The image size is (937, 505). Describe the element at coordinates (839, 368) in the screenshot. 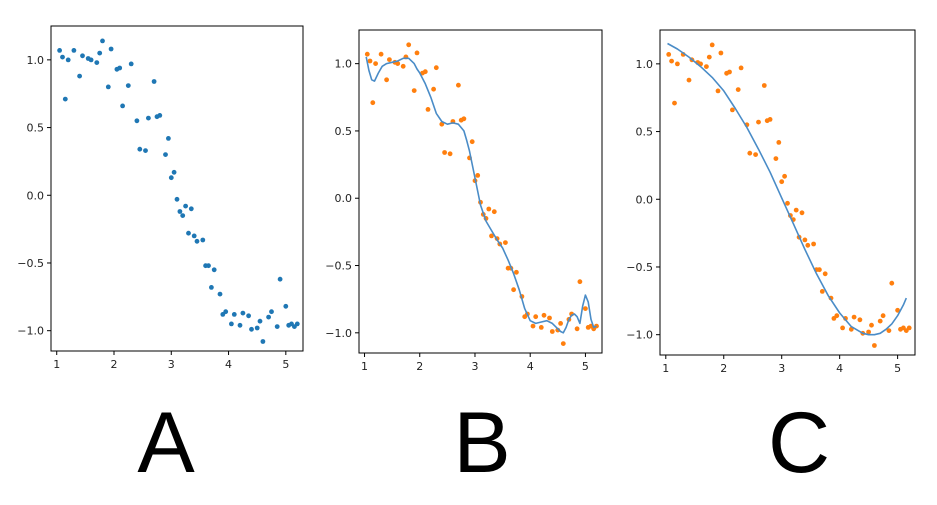

I see `x-tick-label: 4` at that location.